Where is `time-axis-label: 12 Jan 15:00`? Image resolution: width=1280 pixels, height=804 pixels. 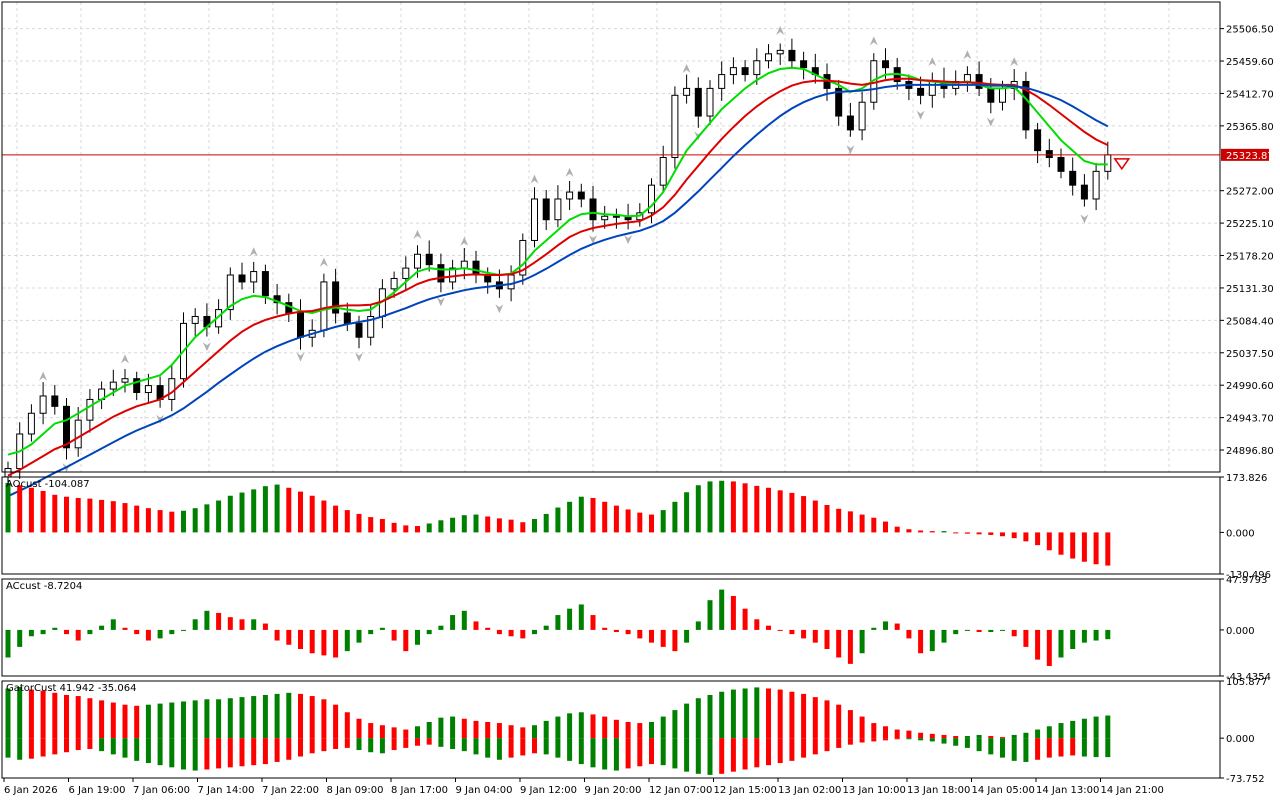 time-axis-label: 12 Jan 15:00 is located at coordinates (745, 790).